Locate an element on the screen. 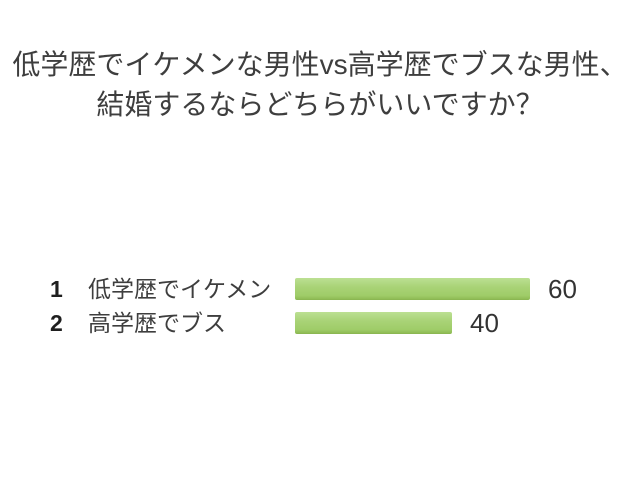 This screenshot has width=640, height=480. option-rank: 1 is located at coordinates (56, 289).